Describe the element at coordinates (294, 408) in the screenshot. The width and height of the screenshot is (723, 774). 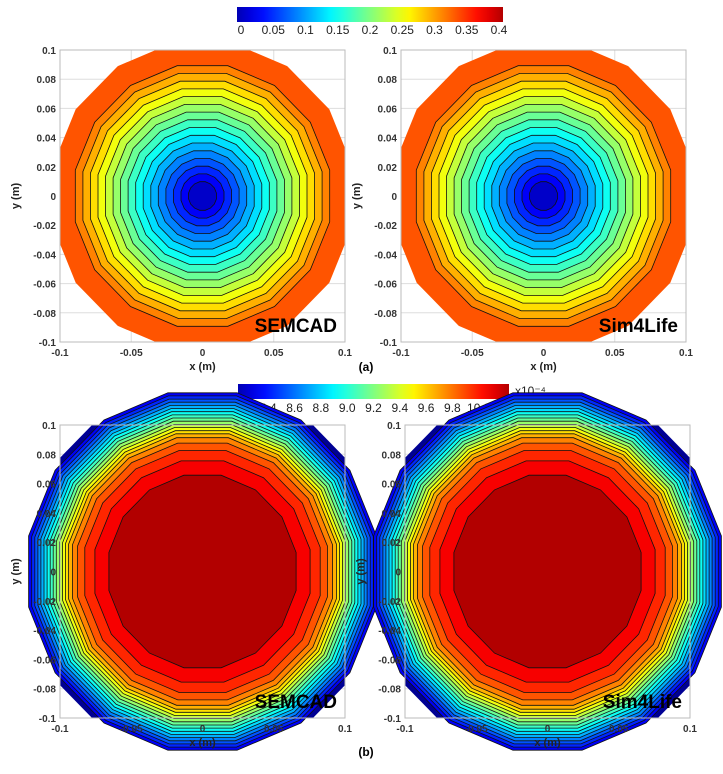
I see `colorbar-tick-label: 8.6` at that location.